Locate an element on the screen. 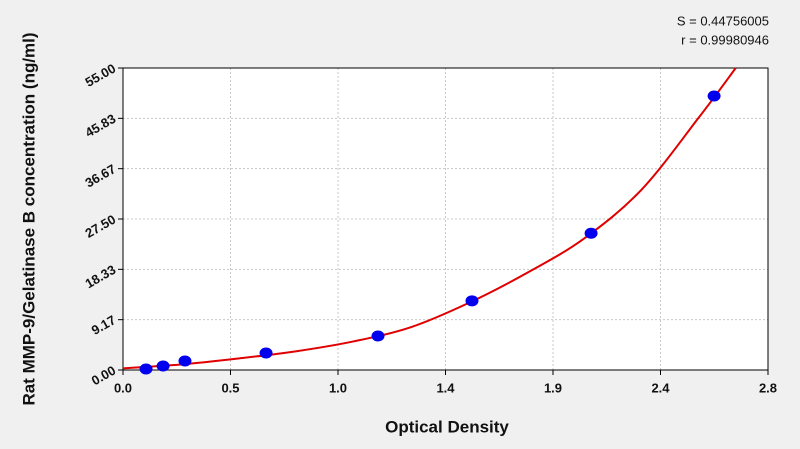 This screenshot has height=449, width=800. annotation: r = 0.99980946 is located at coordinates (725, 39).